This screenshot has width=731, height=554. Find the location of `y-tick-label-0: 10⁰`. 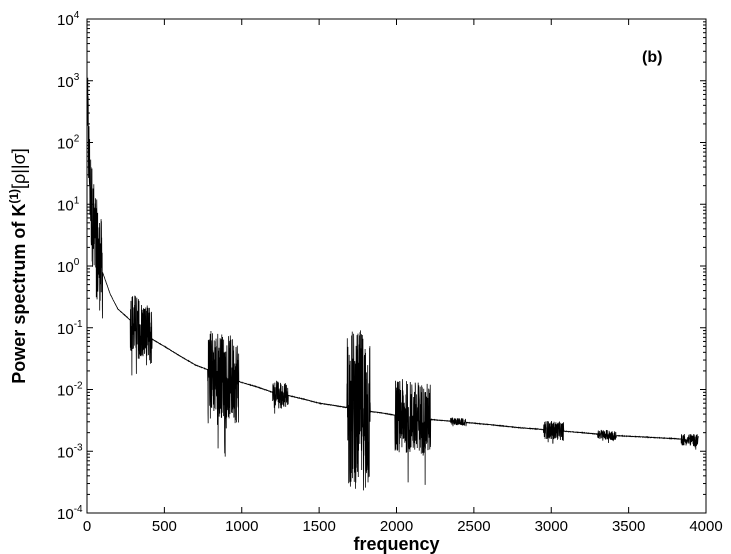

y-tick-label-0: 10⁰ is located at coordinates (68, 266).